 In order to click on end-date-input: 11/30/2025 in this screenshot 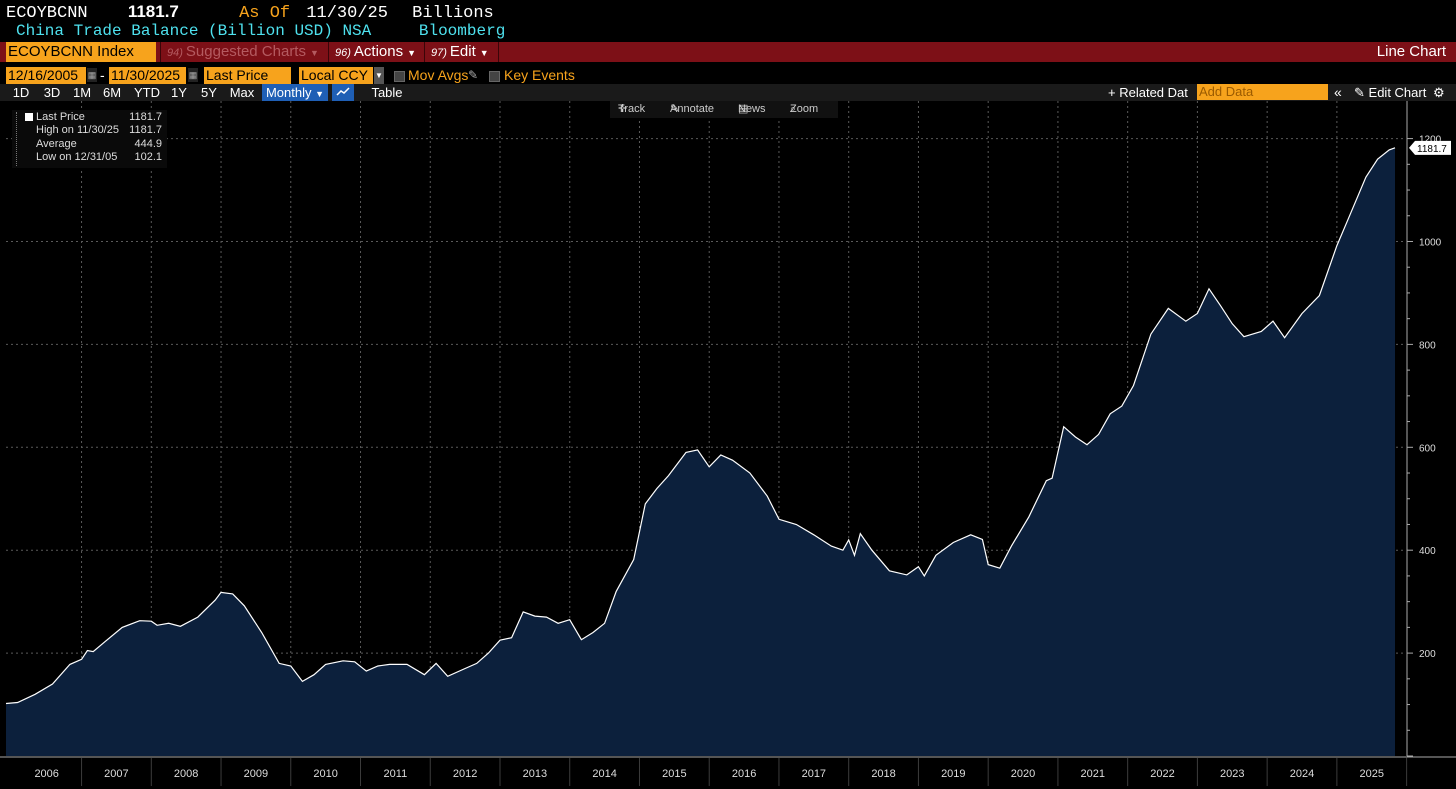, I will do `click(147, 75)`.